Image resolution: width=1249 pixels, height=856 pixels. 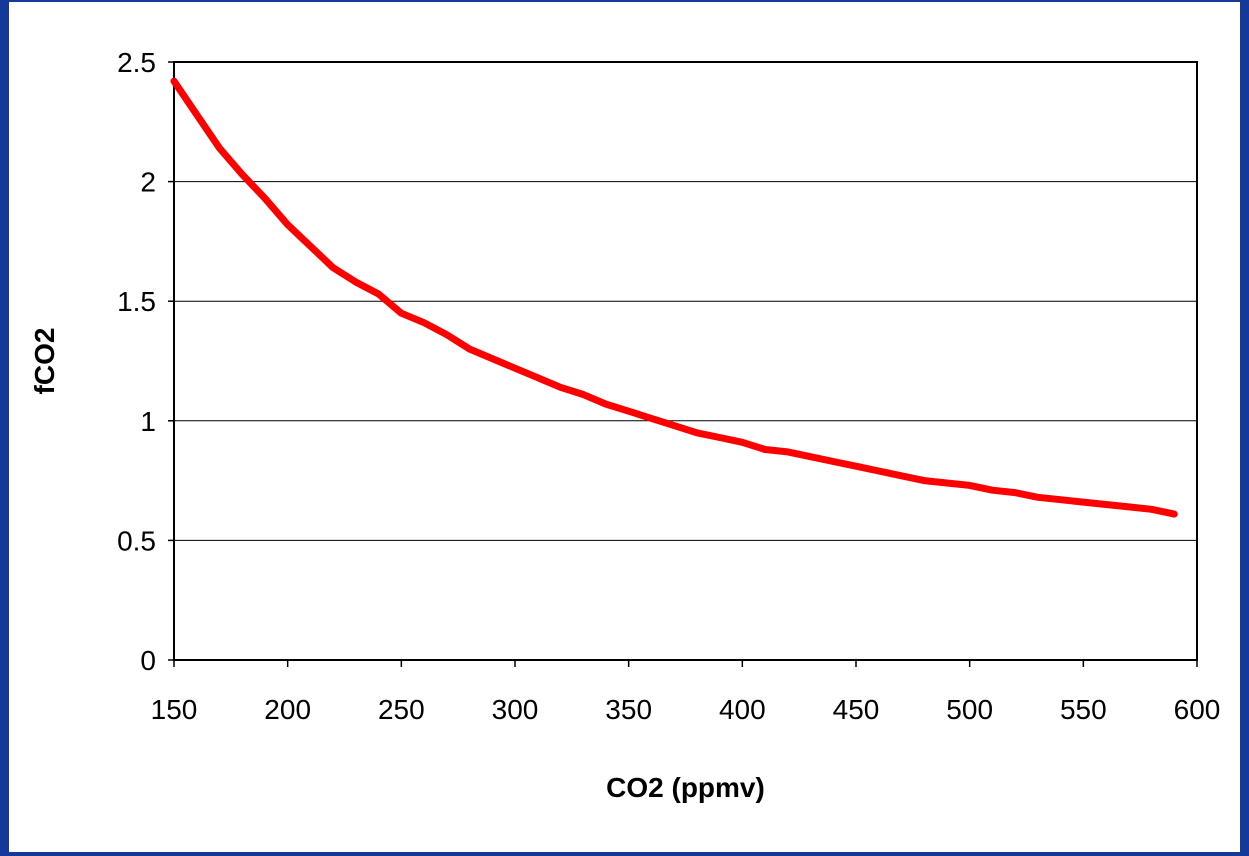 I want to click on x-tick-label: 550, so click(x=1083, y=709).